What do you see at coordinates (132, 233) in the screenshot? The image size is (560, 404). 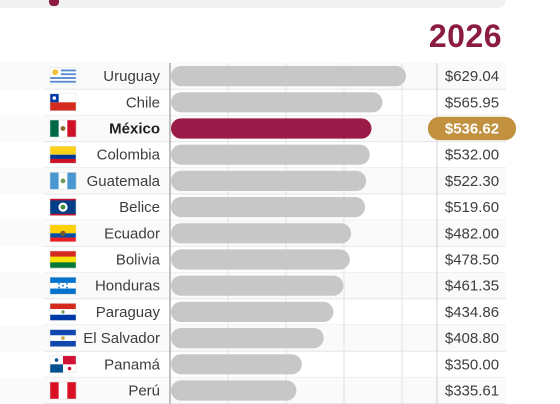 I see `country-label: Ecuador` at bounding box center [132, 233].